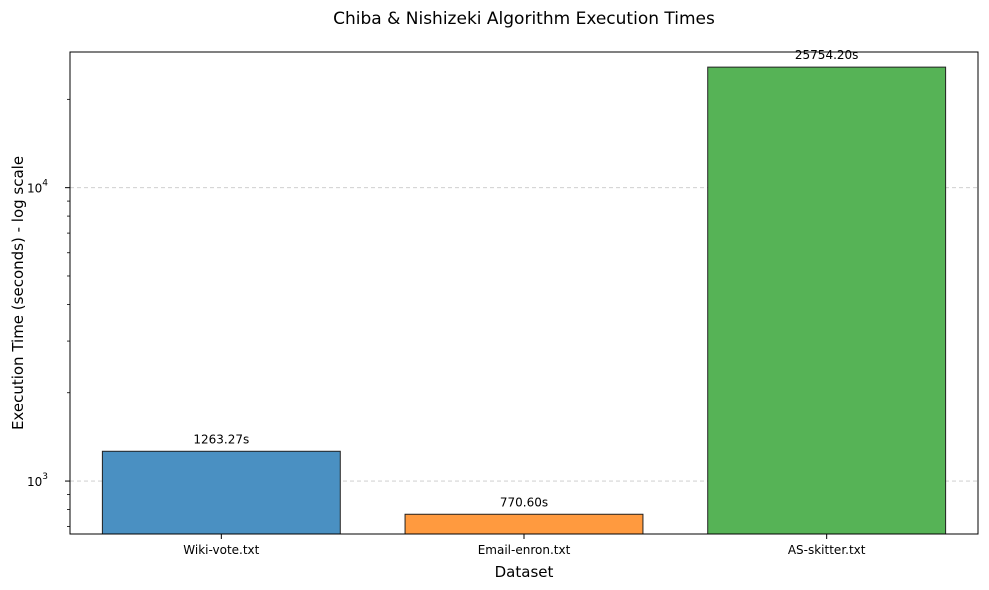 This screenshot has height=590, width=989. Describe the element at coordinates (37, 187) in the screenshot. I see `y-tick-label: 10⁴` at that location.